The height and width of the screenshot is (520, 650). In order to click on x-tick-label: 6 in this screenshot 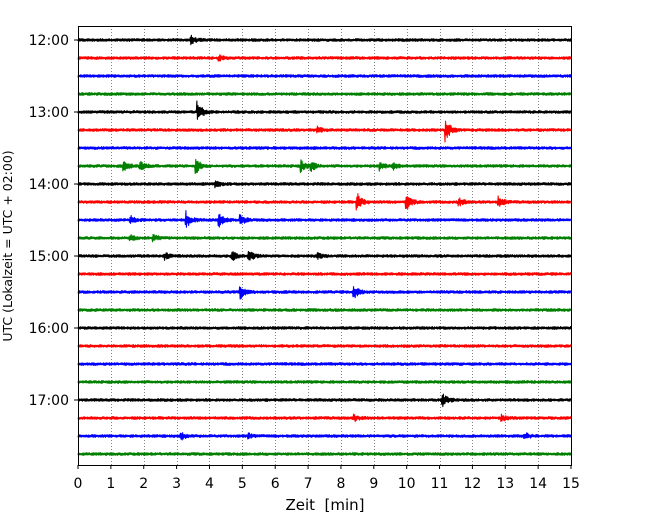, I will do `click(275, 484)`.